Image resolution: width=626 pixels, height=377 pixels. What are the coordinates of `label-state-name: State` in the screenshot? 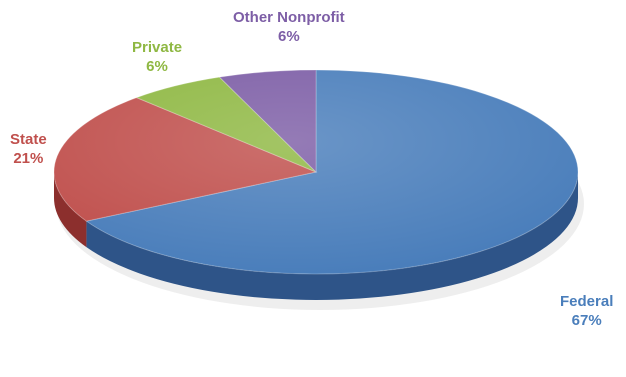 It's located at (28, 139).